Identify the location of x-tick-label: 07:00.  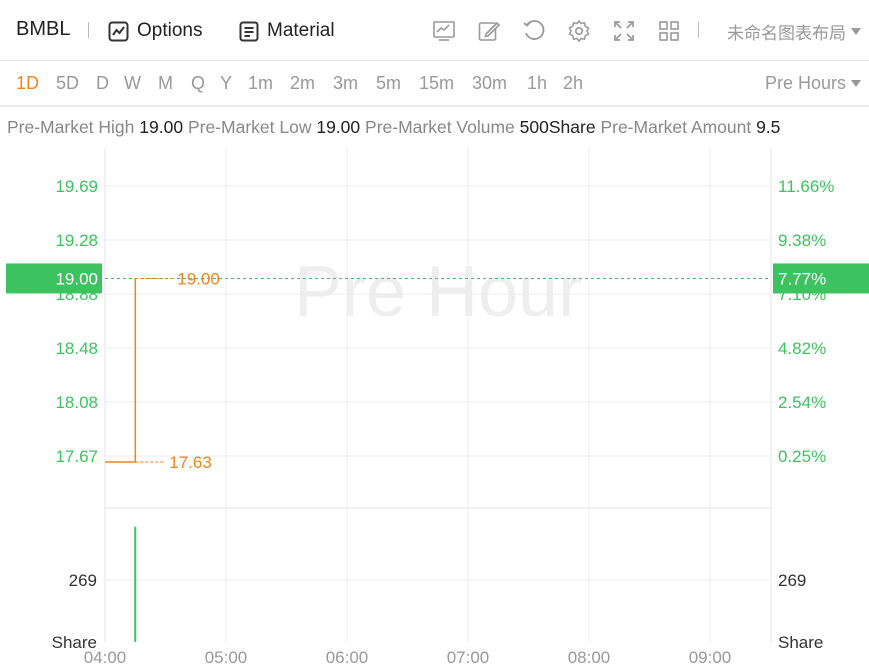
(468, 657).